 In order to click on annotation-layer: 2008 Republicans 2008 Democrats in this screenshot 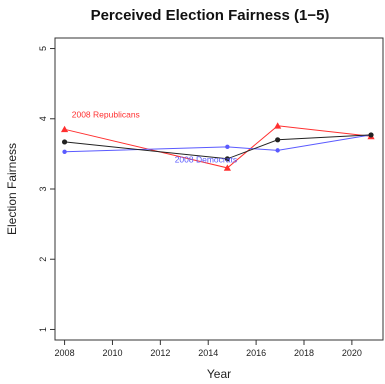, I will do `click(154, 136)`.